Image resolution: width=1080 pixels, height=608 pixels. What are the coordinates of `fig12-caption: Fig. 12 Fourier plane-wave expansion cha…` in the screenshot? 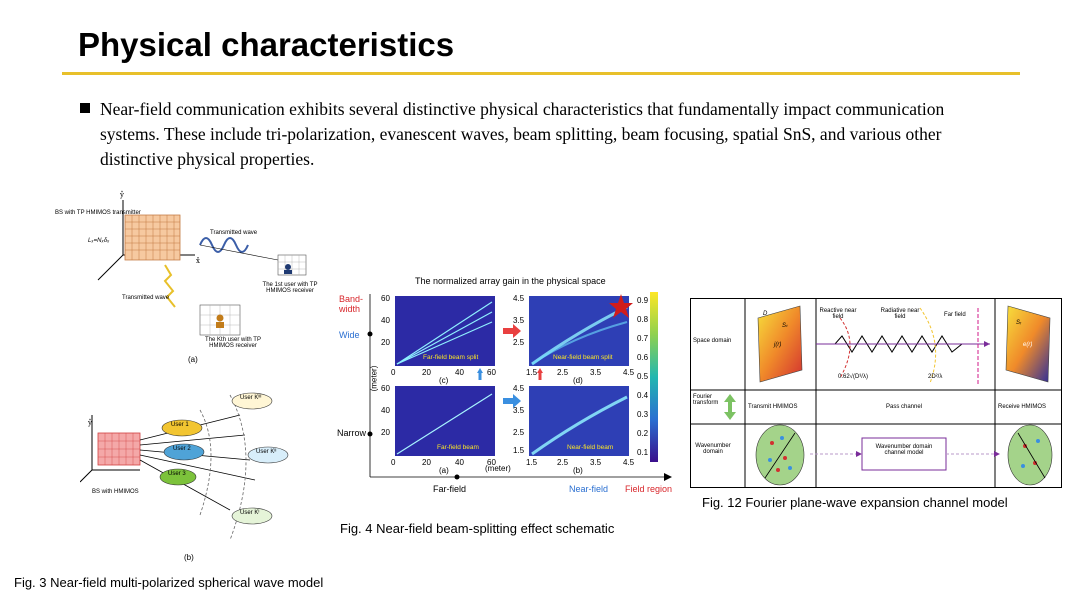 It's located at (855, 502).